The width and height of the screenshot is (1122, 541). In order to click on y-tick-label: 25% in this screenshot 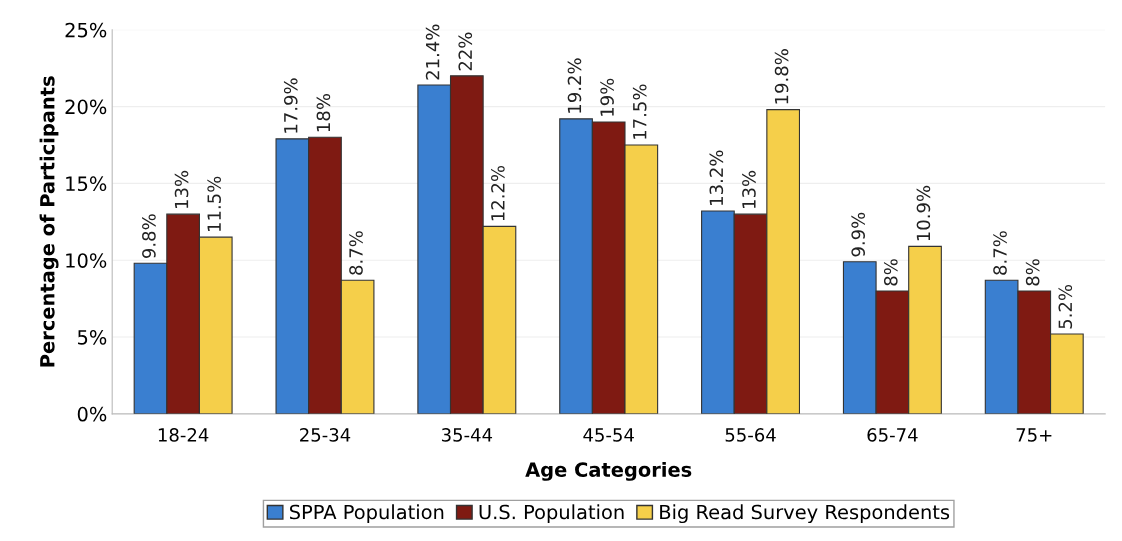, I will do `click(86, 30)`.